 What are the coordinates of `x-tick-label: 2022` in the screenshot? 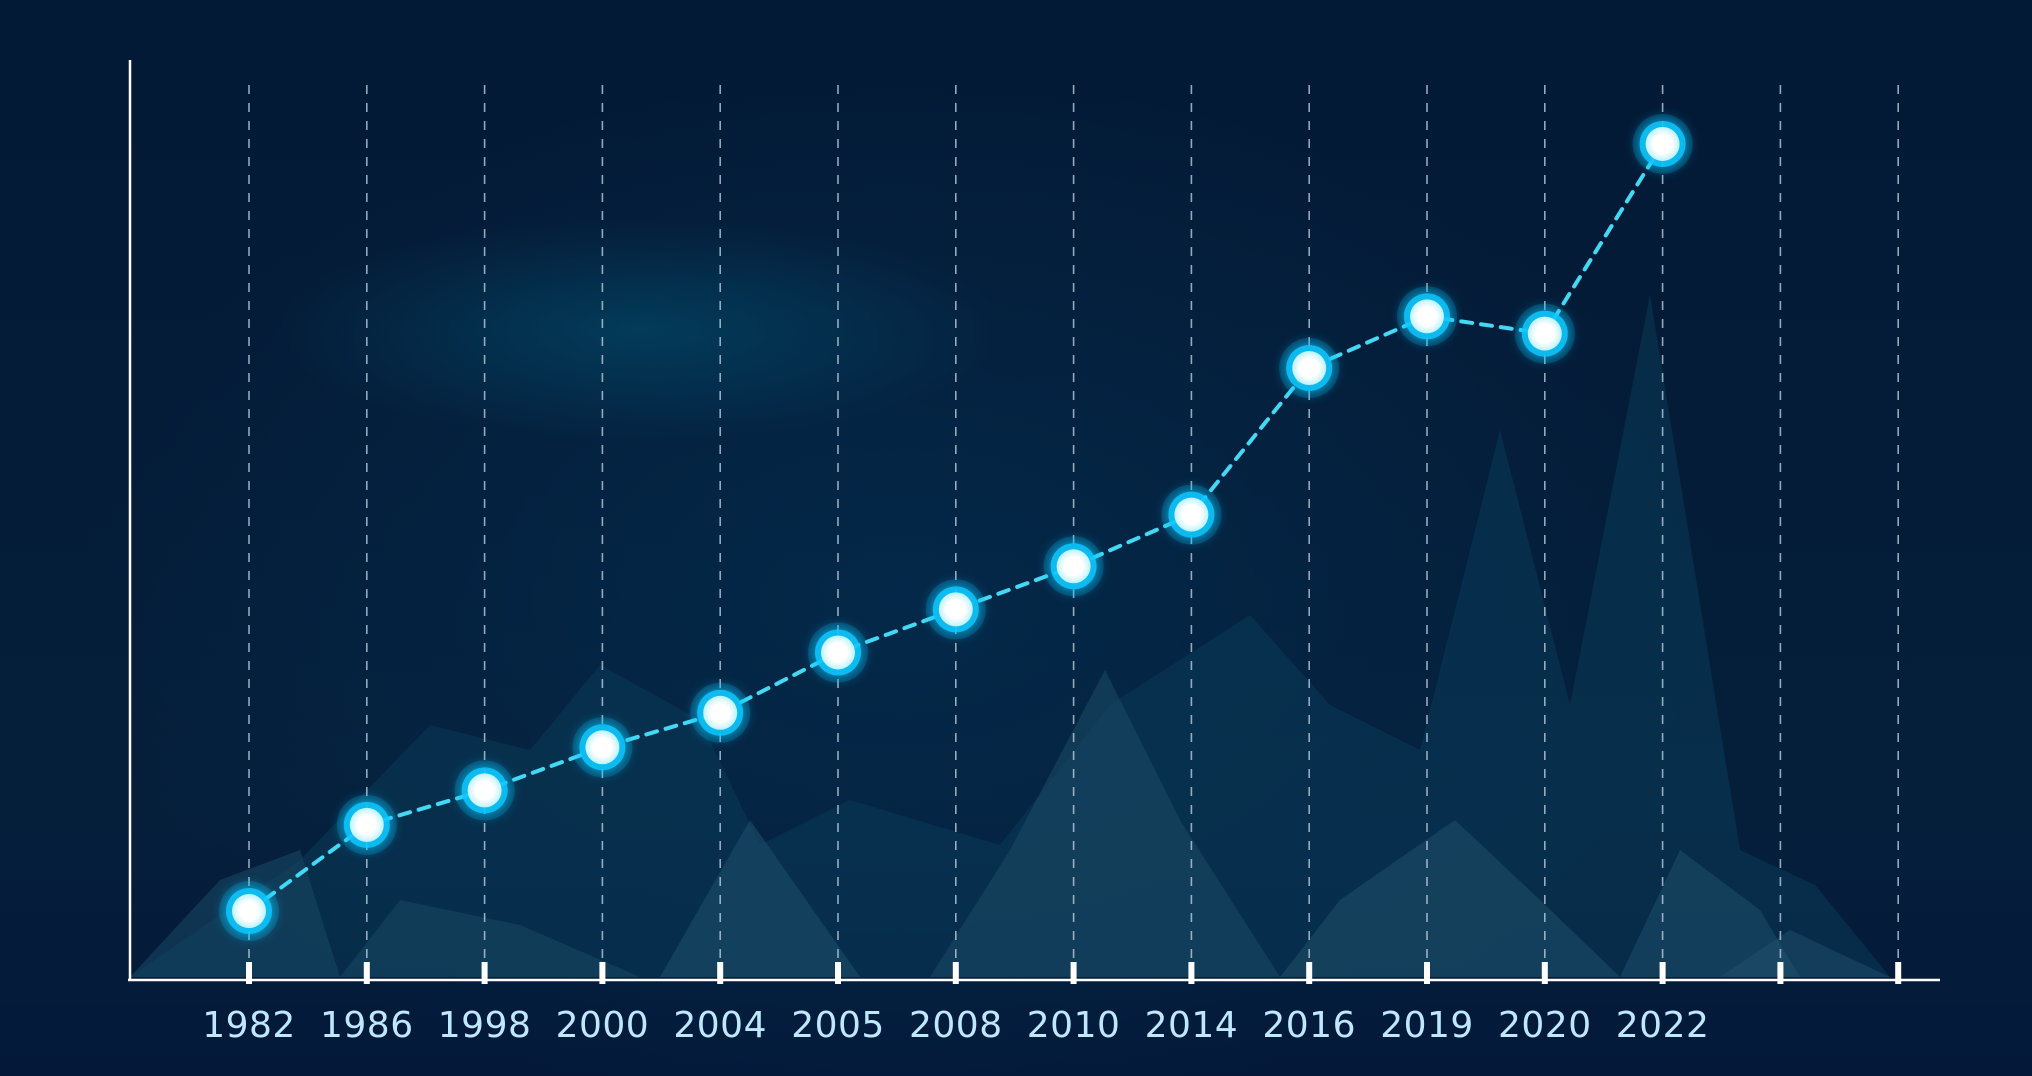 It's located at (1663, 1025).